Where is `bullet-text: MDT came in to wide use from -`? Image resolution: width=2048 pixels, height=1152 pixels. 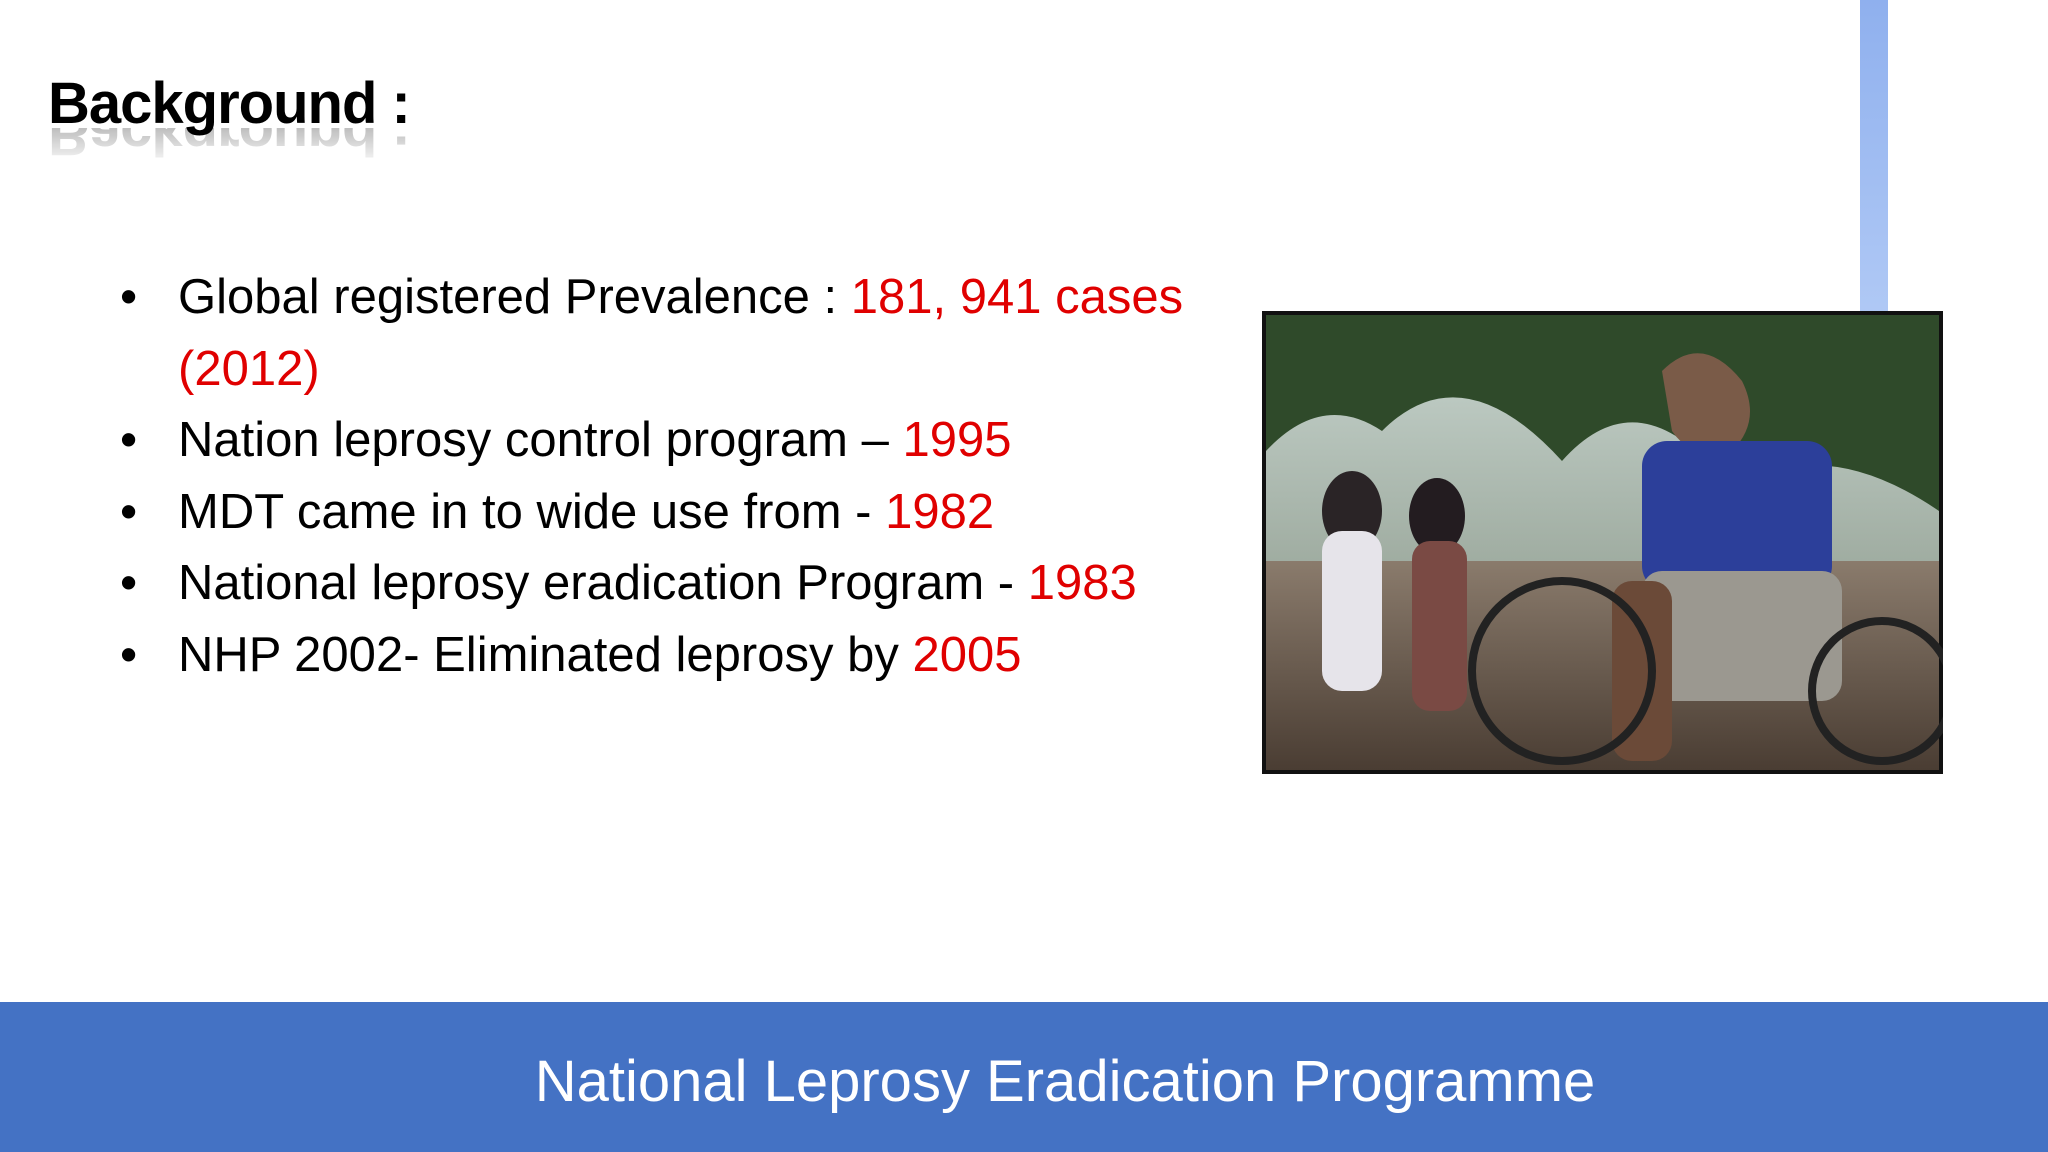 bullet-text: MDT came in to wide use from - is located at coordinates (532, 511).